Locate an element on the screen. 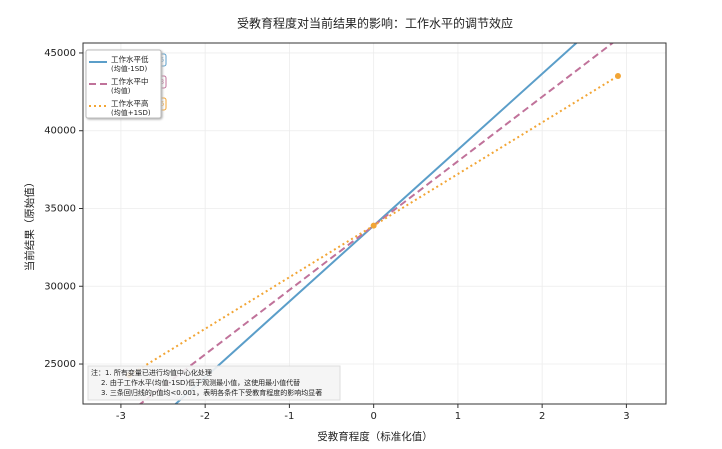 The image size is (722, 449). note-text: 3. 三条回归线的p值均<0.001，表明各条件下受教育程度的影响均显著 is located at coordinates (211, 392).